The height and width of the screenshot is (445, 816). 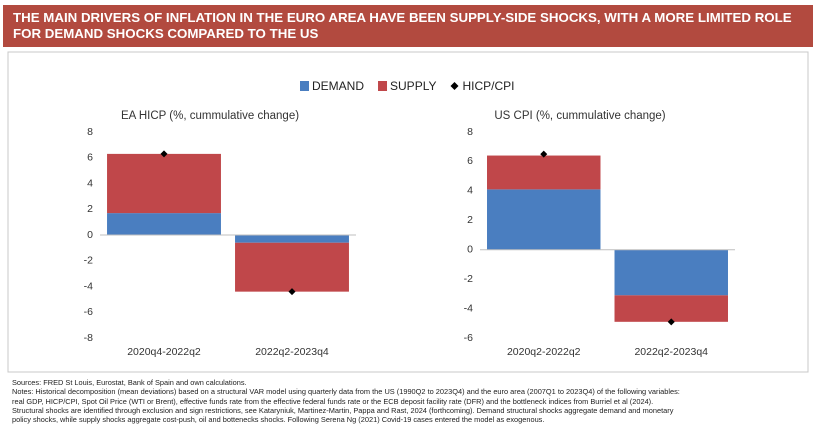 I want to click on legend-label: DEMAND, so click(x=338, y=86).